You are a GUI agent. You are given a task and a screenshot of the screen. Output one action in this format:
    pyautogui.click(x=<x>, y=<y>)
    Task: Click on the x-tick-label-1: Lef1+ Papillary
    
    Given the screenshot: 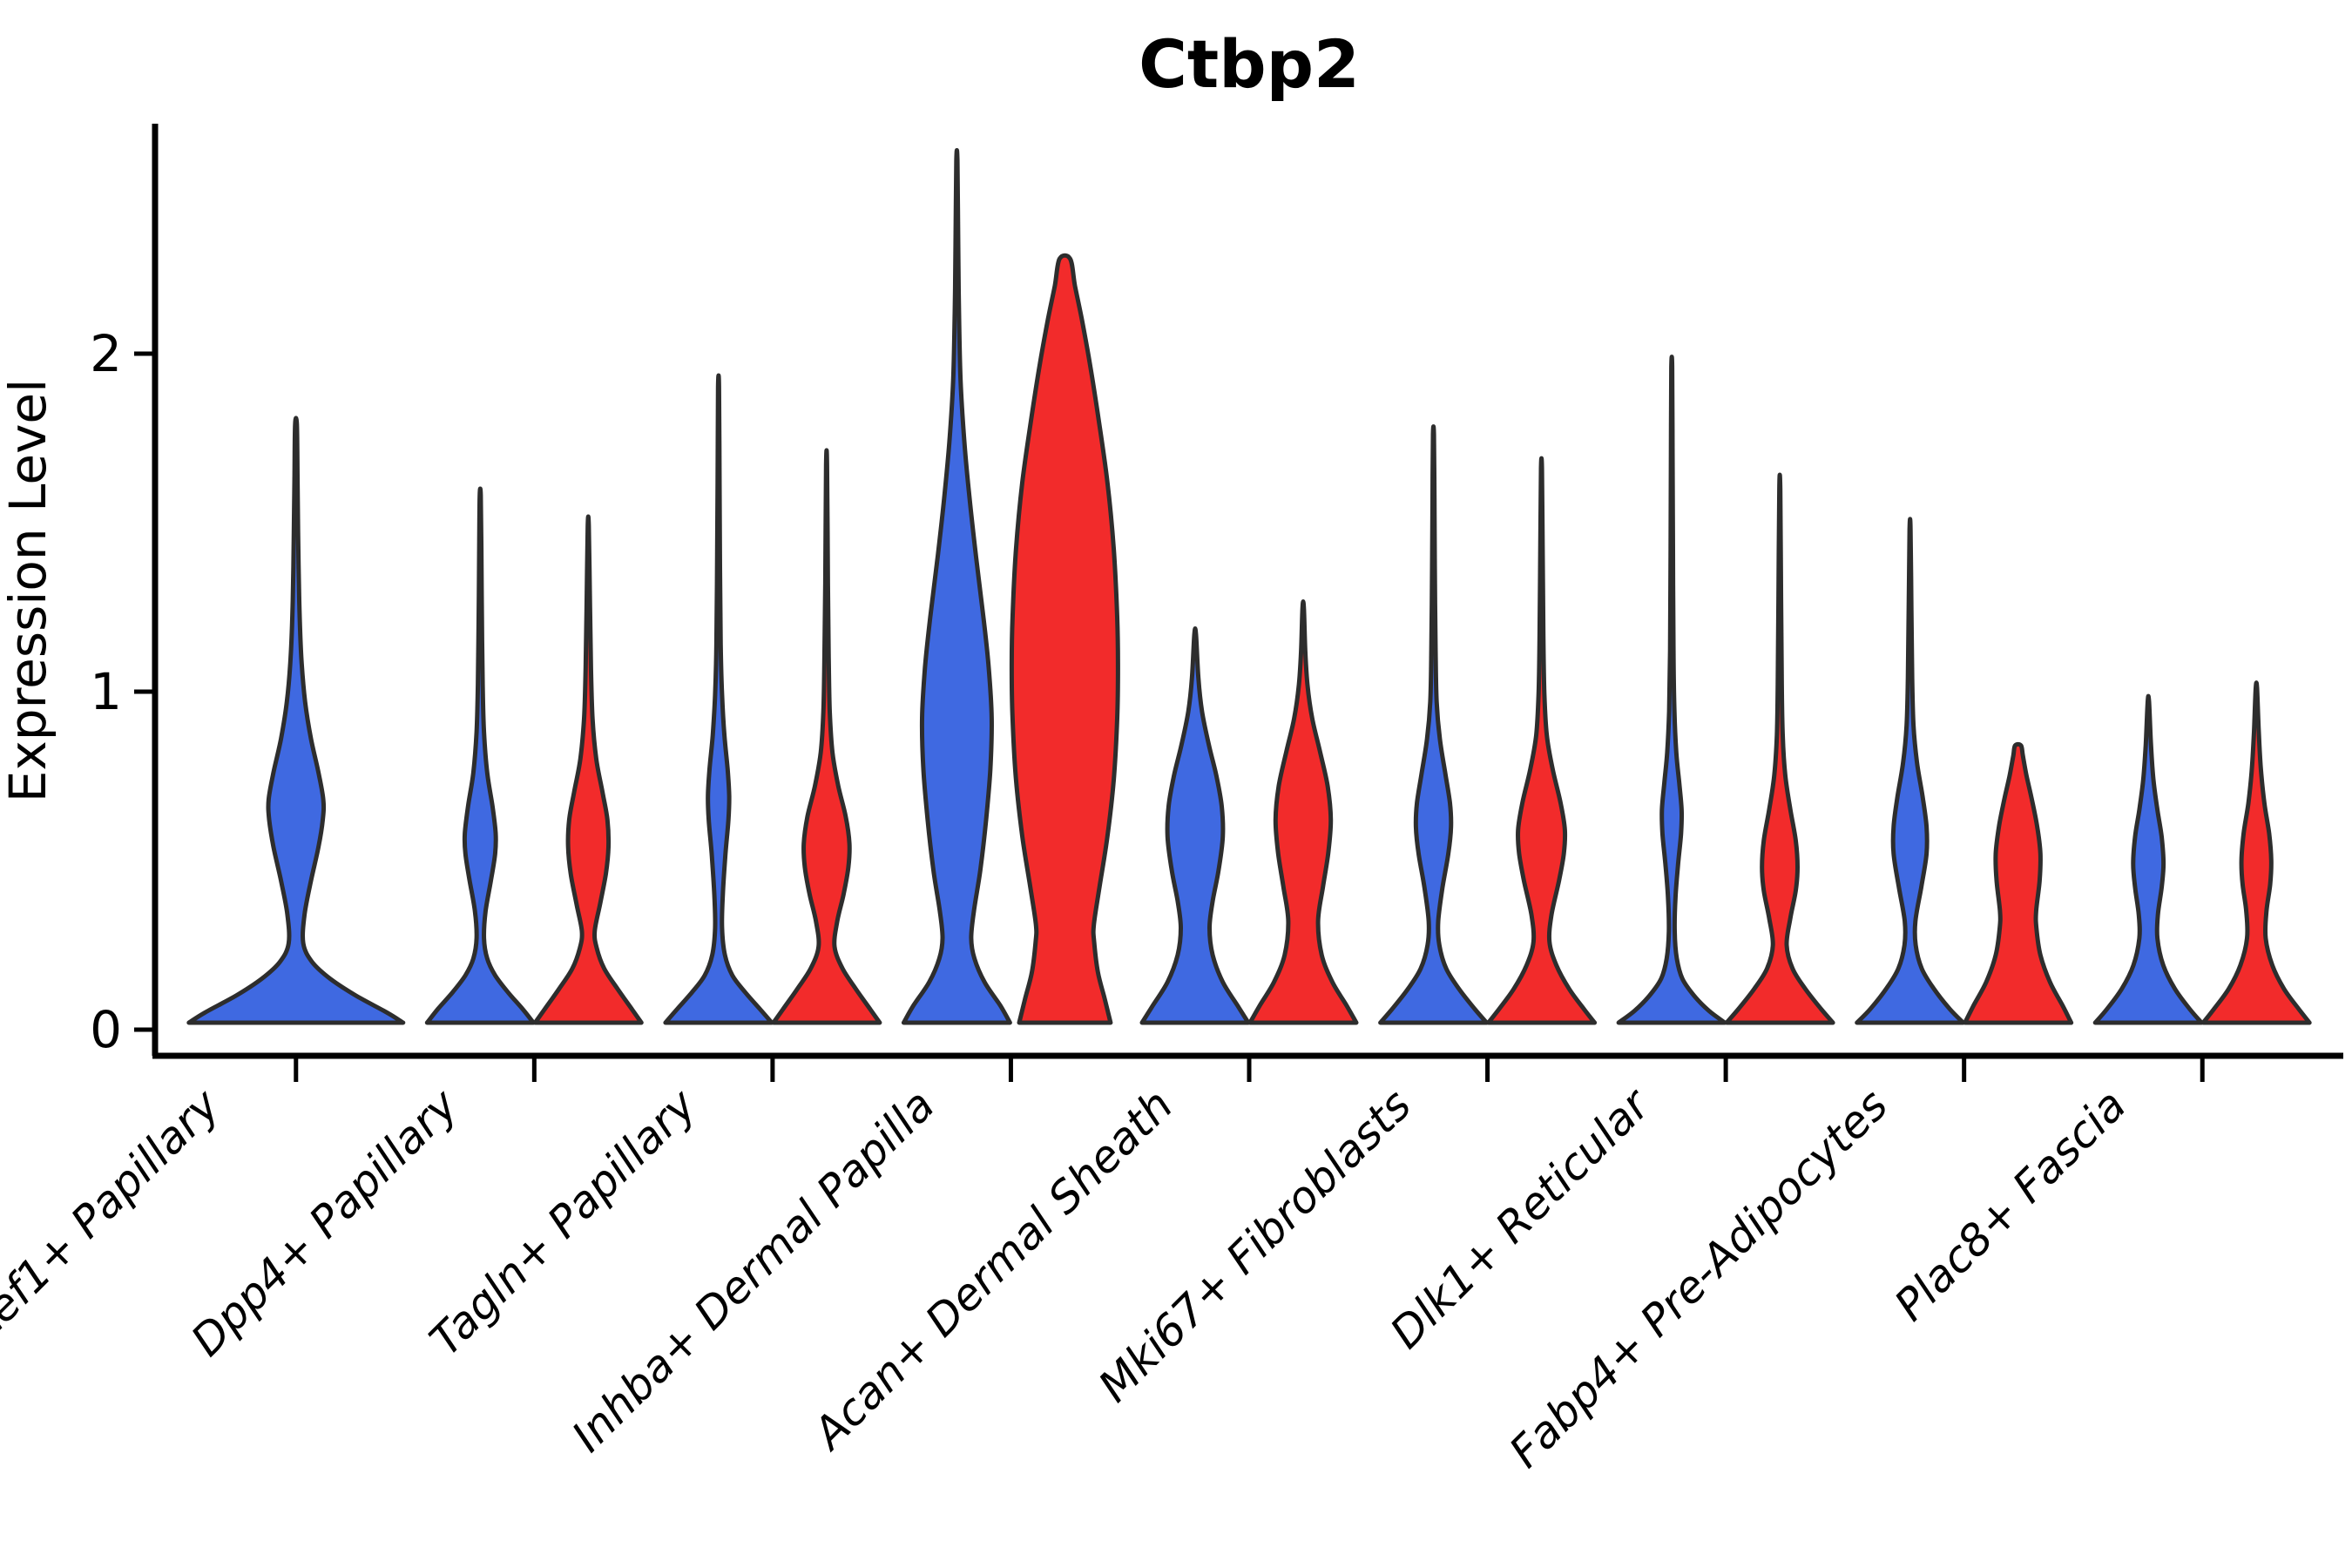 What is the action you would take?
    pyautogui.click(x=115, y=1213)
    